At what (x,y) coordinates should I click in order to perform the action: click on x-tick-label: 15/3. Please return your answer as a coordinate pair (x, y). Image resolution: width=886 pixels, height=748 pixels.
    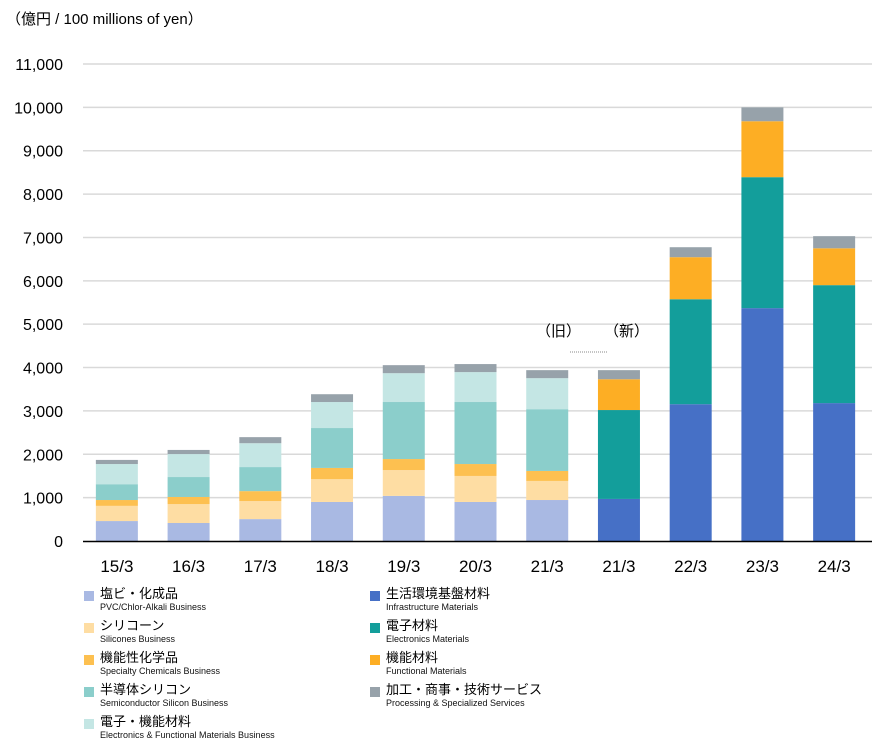
    Looking at the image, I should click on (116, 566).